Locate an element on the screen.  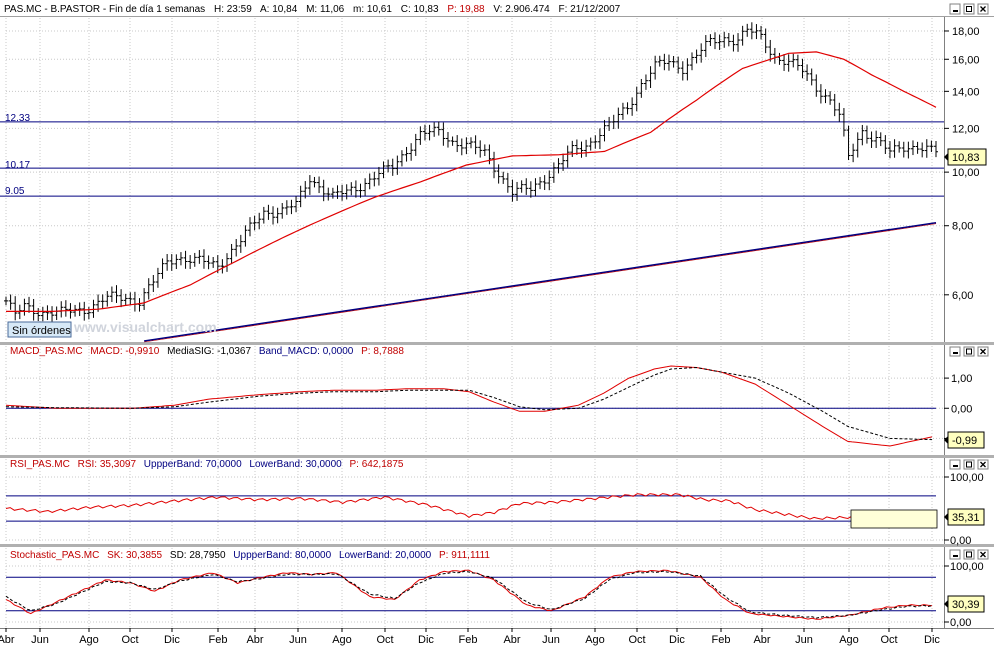
stoch-value-text: 30,39 is located at coordinates (966, 605).